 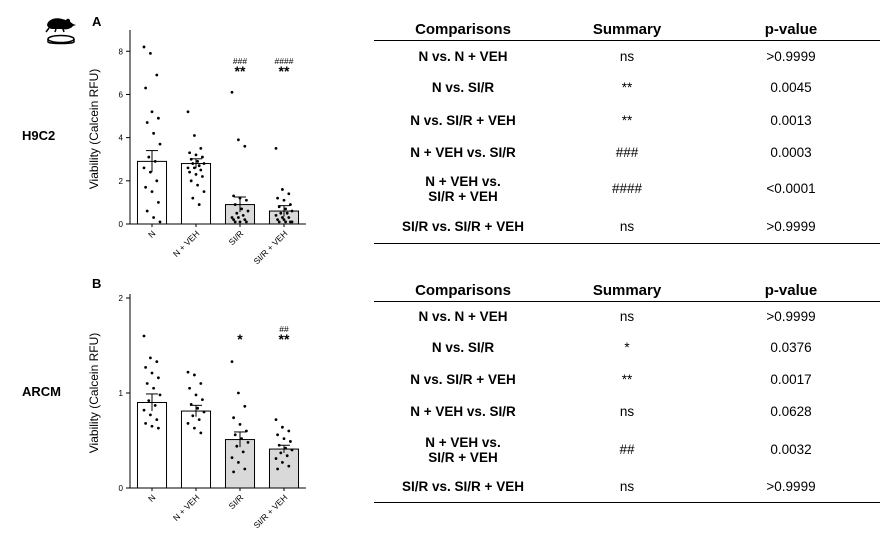 I want to click on p-value-cell: <0.0001, so click(x=791, y=188).